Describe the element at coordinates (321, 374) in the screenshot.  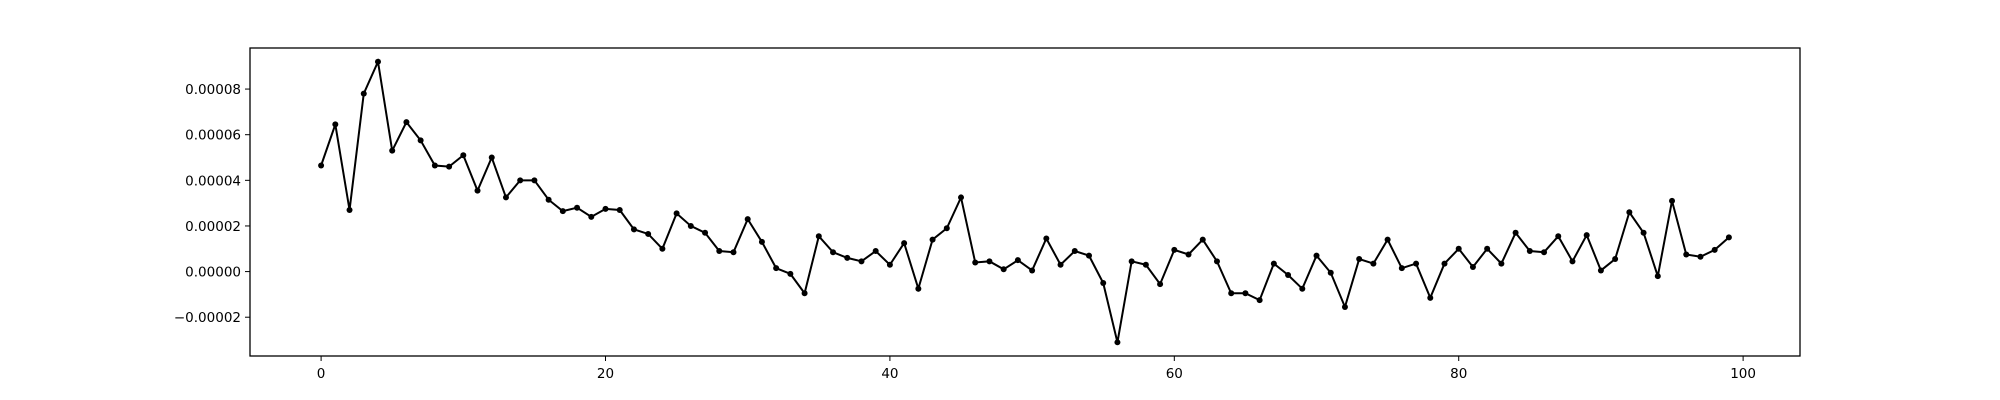
I see `x-tick-label: 0` at that location.